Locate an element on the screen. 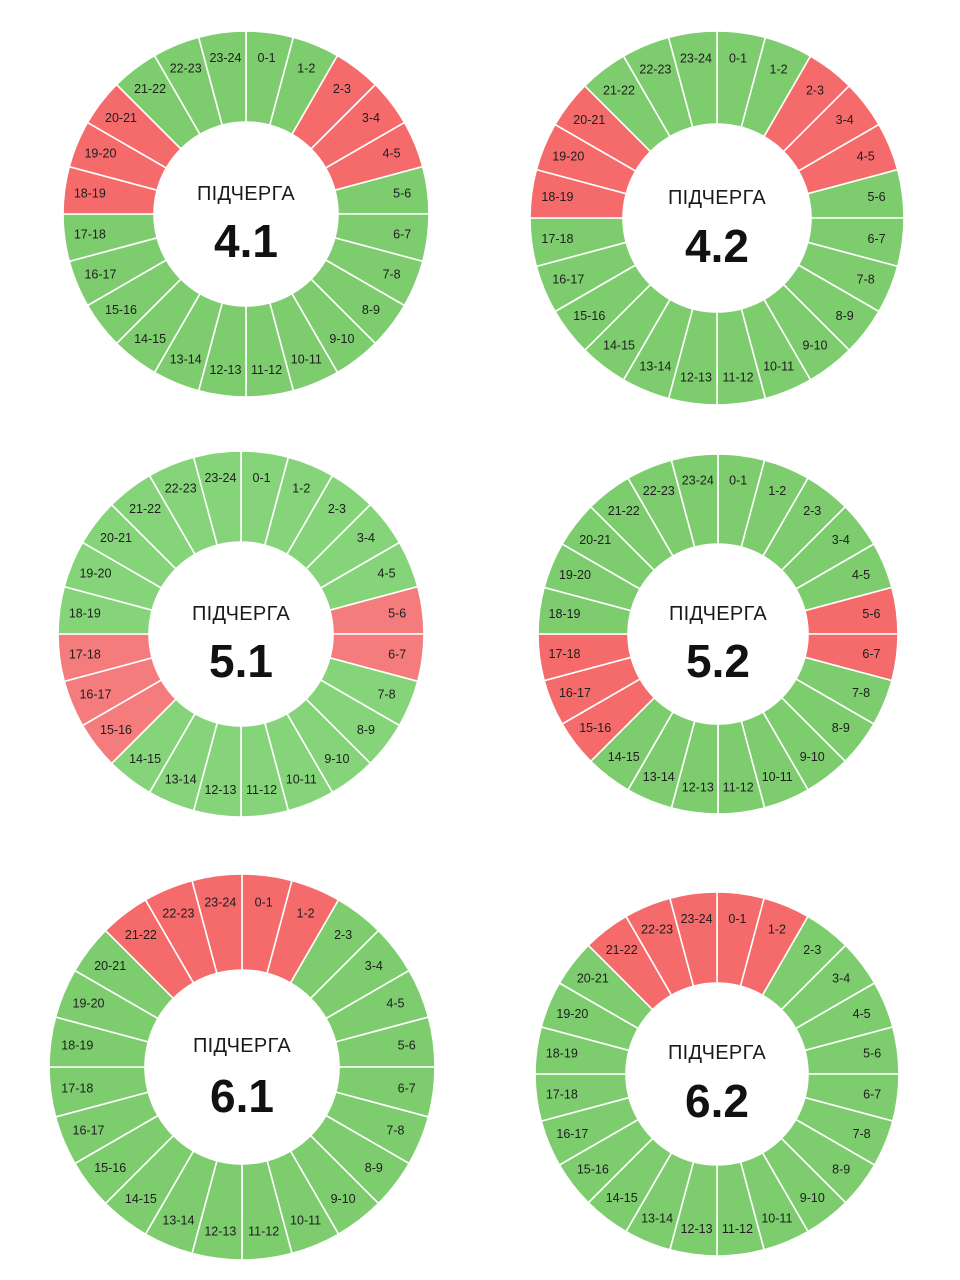  subqueue-number: 4.1 is located at coordinates (246, 241).